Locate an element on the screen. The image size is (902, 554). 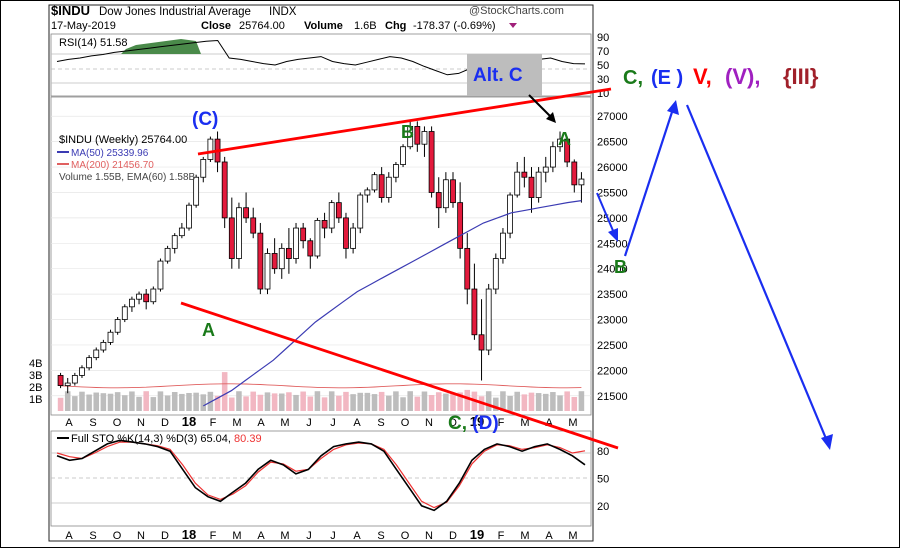
wave-vv-label: (V), is located at coordinates (742, 76).